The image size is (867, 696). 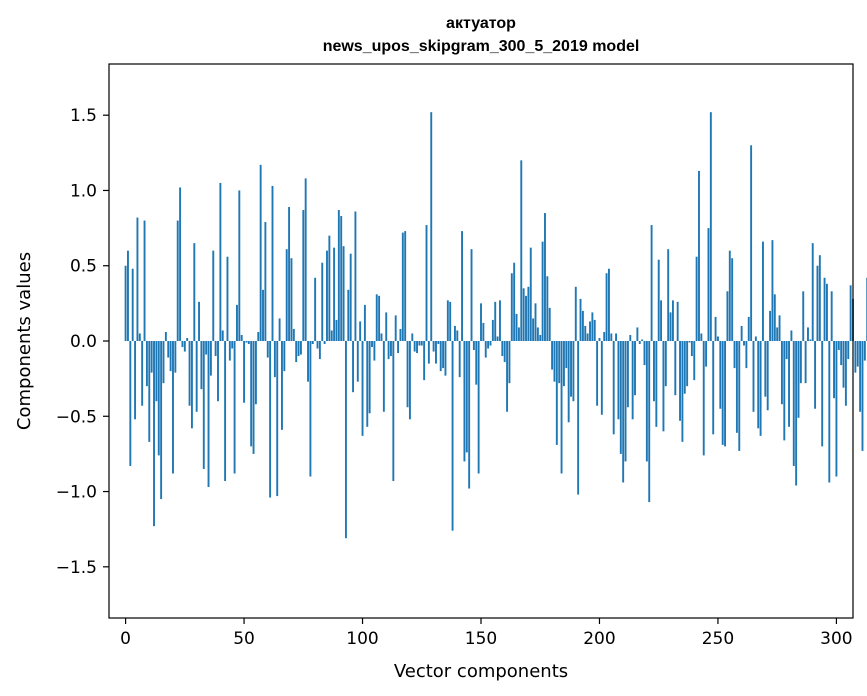 I want to click on chart-subtitle: news_upos_skipgram_300_5_2019 model, so click(x=481, y=46).